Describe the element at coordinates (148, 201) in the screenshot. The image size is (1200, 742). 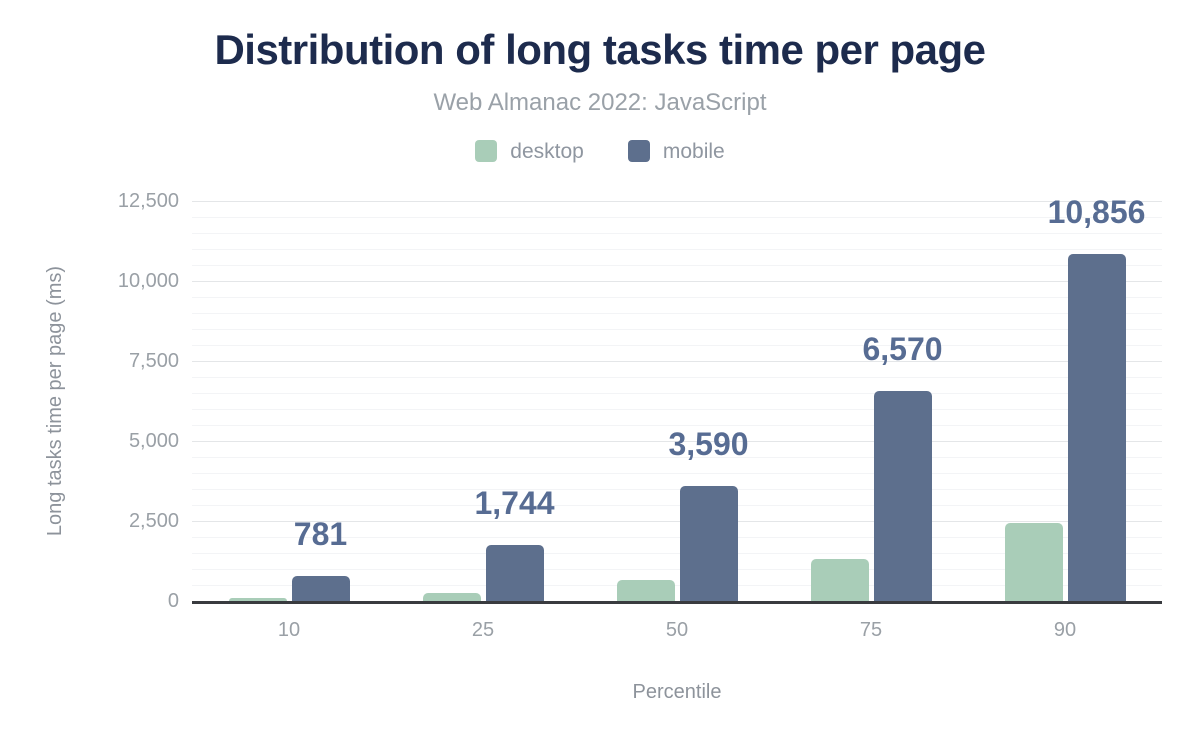
I see `y-tick-label: 12,500` at that location.